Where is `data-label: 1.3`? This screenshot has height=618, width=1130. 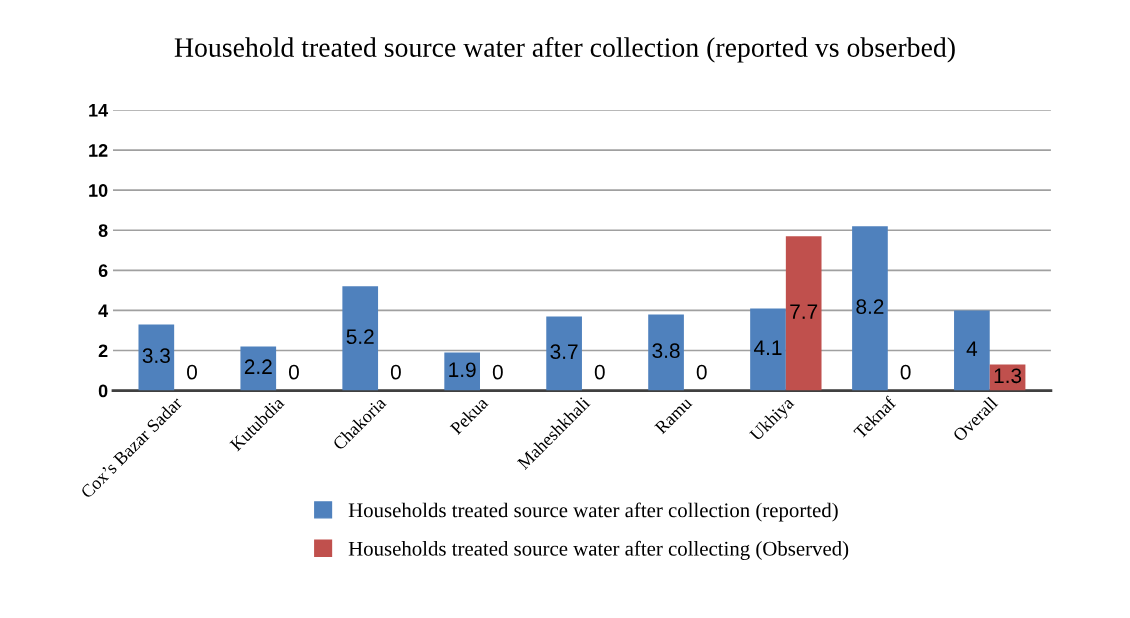 data-label: 1.3 is located at coordinates (1008, 376).